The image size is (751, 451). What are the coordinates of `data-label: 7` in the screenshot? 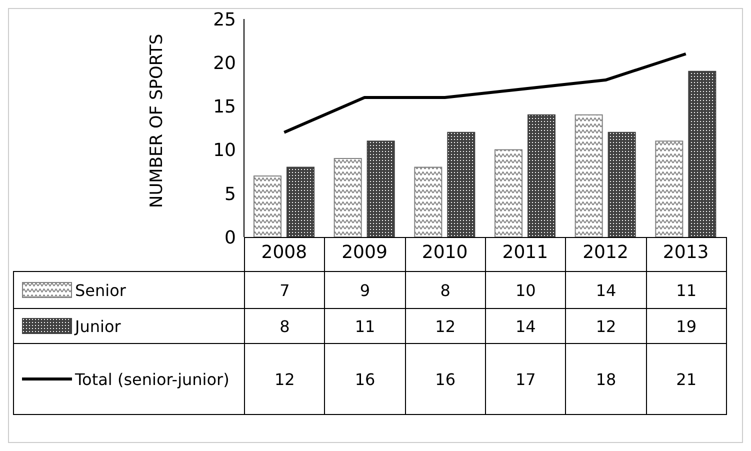 It's located at (285, 290).